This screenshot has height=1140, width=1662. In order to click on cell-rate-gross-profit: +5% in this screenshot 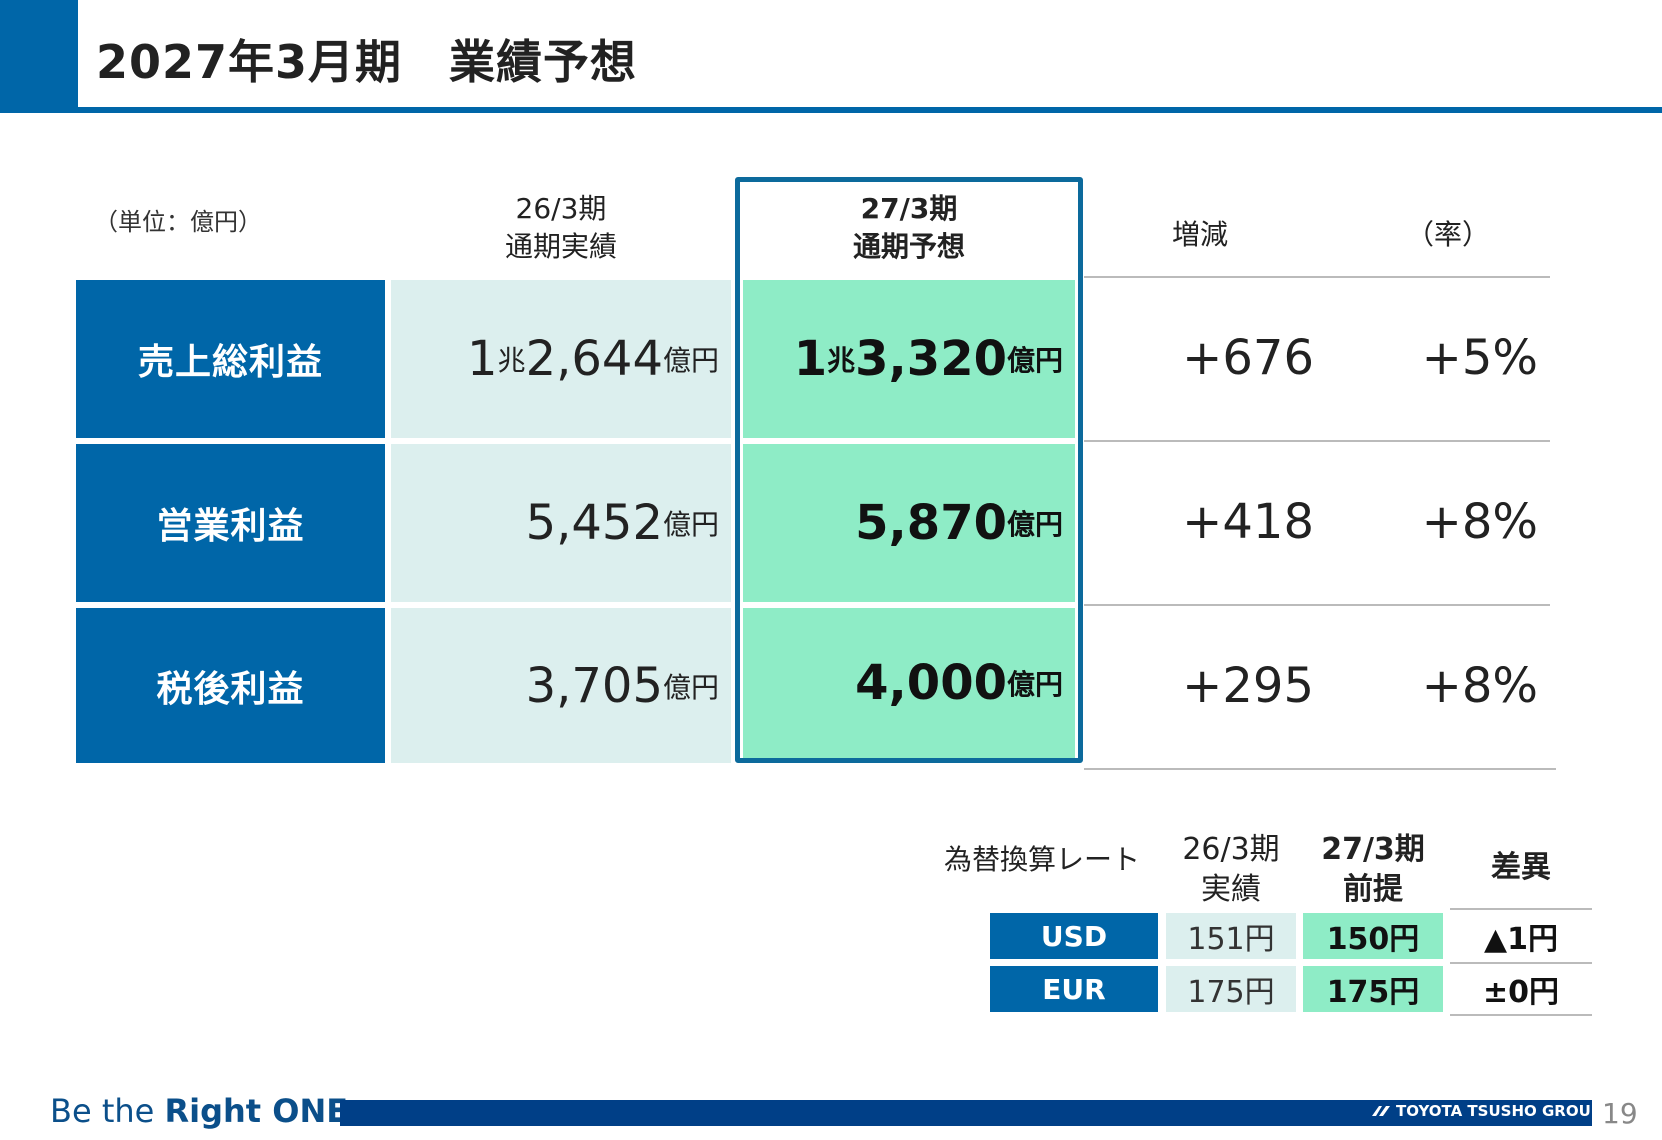, I will do `click(1479, 358)`.